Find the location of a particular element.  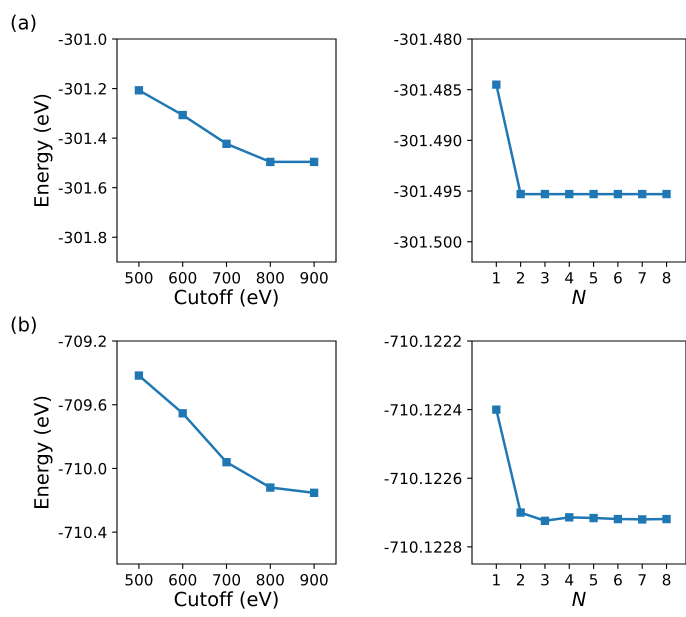

y-tick-label: -301.480 is located at coordinates (428, 39).